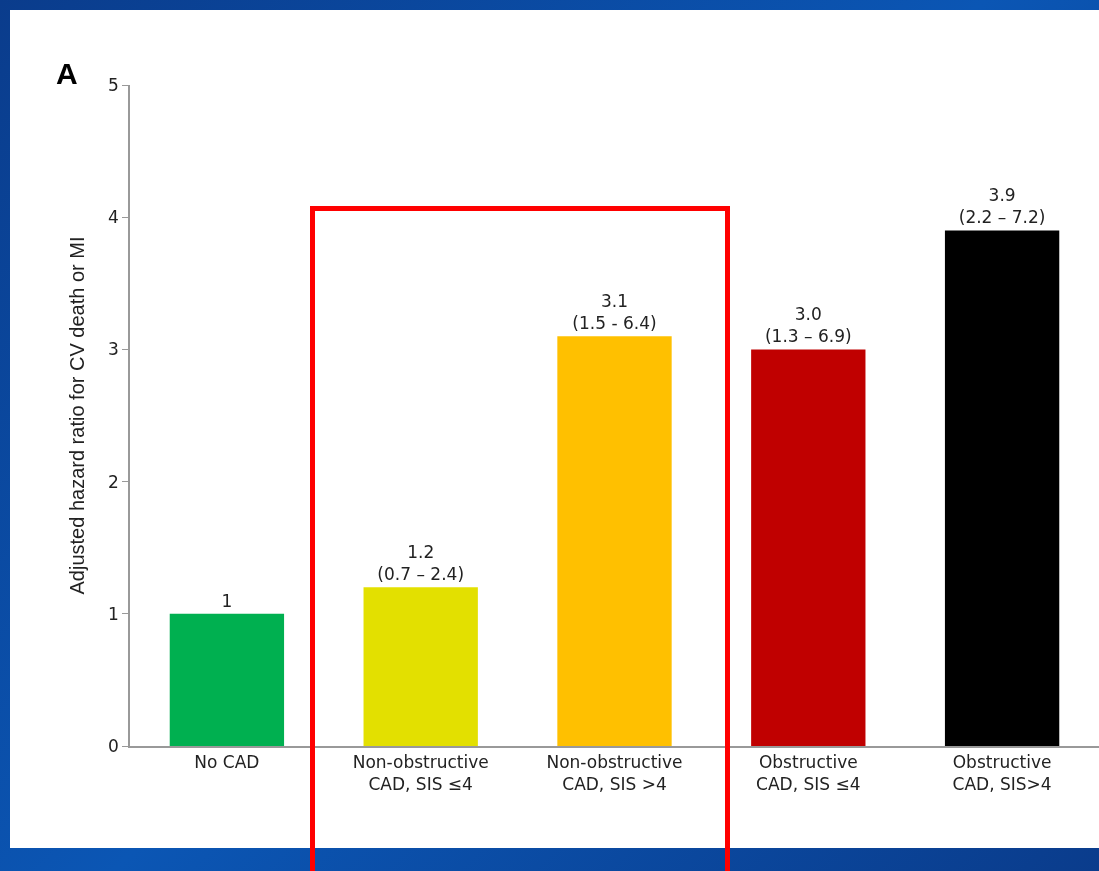  I want to click on x-tick-label: Obstructive CAD, SIS ≤4, so click(808, 773).